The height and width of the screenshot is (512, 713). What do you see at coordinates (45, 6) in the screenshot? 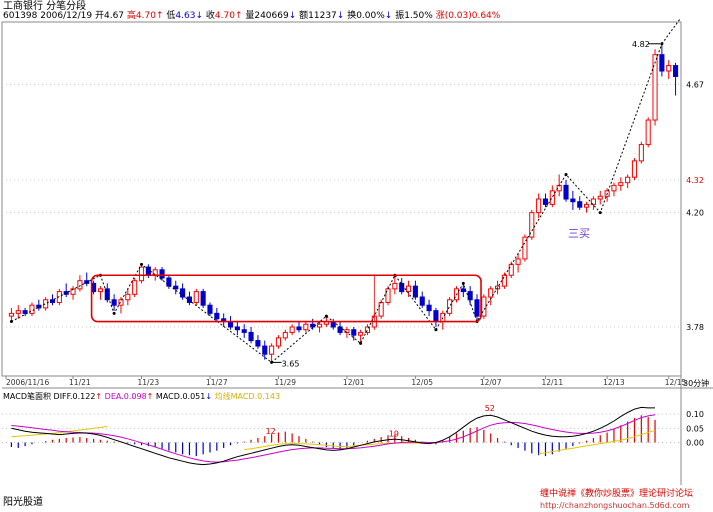
I see `stock-title: 工商银行 分笔分段` at bounding box center [45, 6].